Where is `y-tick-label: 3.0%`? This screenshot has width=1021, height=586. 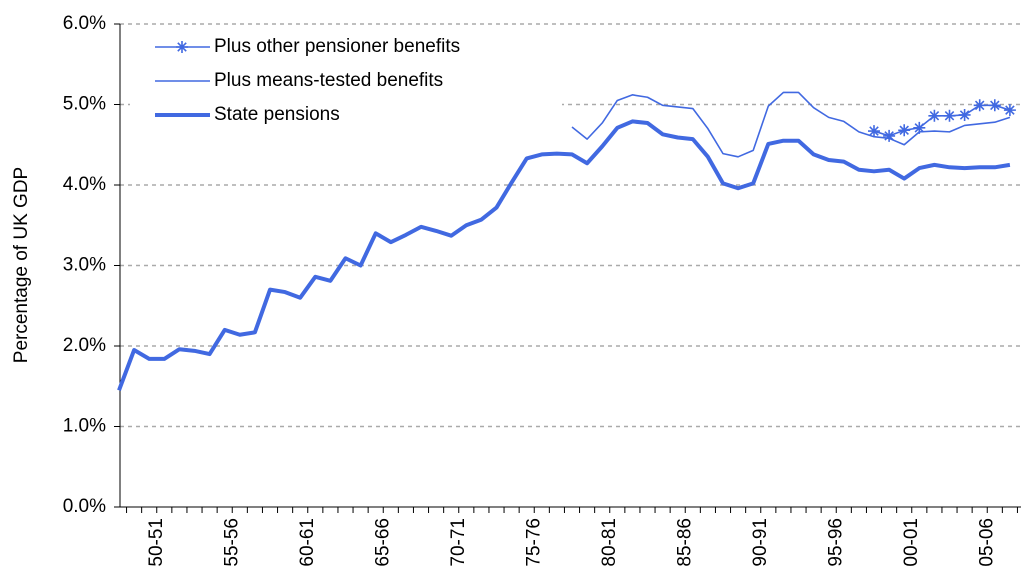
y-tick-label: 3.0% is located at coordinates (84, 265).